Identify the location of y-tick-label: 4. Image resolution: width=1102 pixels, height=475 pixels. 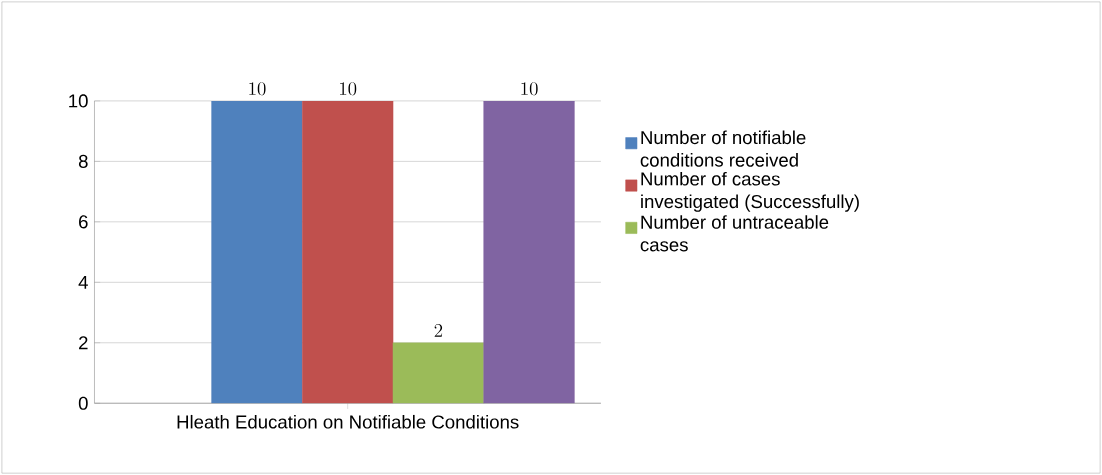
(83, 282).